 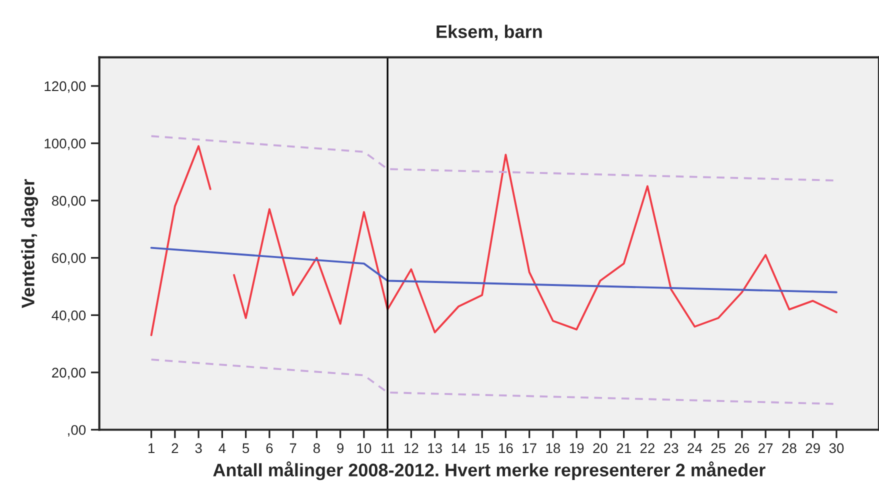 I want to click on x-tick-label: 23, so click(x=671, y=448).